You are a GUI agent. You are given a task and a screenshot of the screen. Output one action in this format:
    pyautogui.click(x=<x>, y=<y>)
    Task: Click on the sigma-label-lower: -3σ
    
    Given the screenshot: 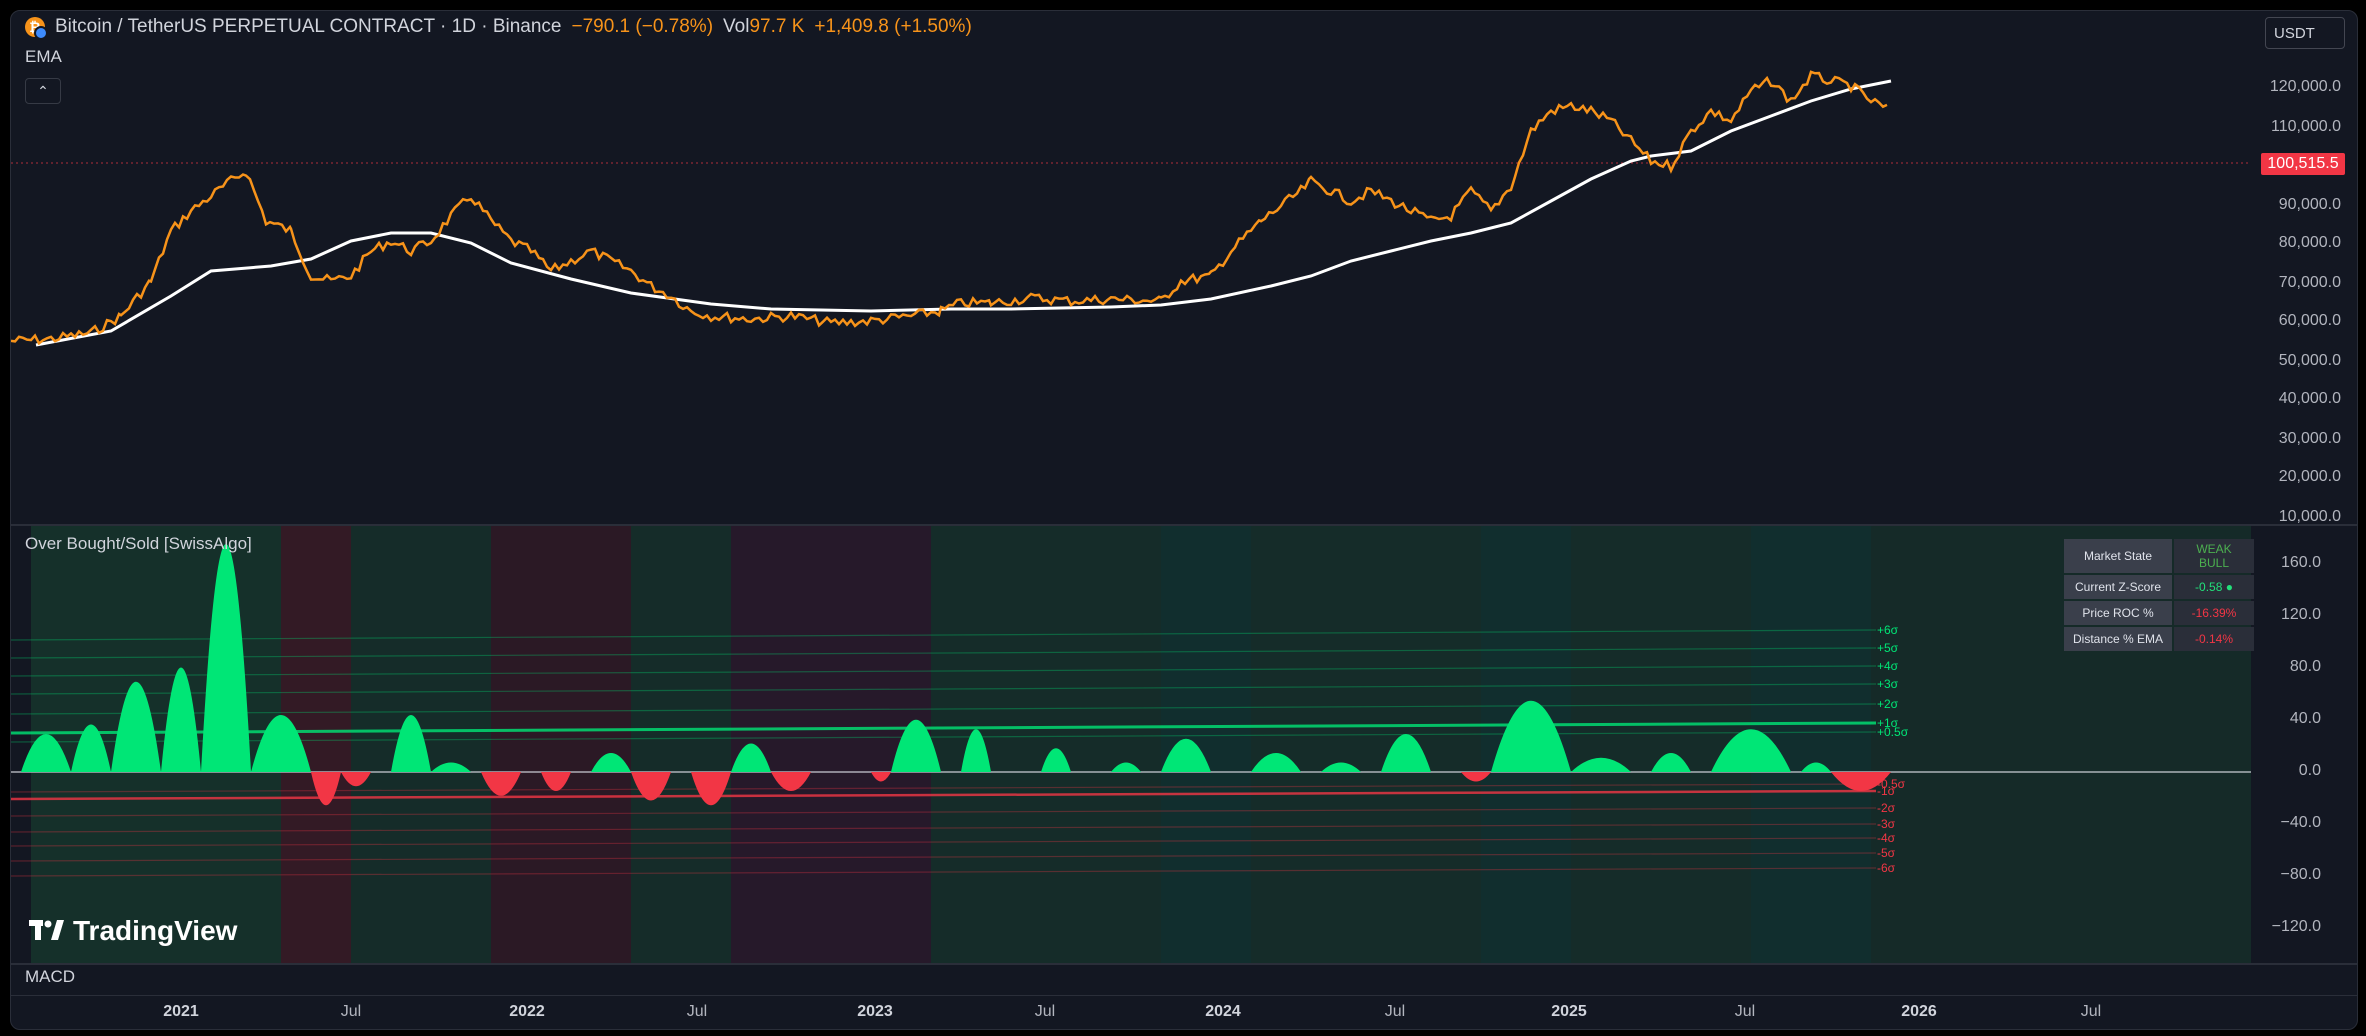 What is the action you would take?
    pyautogui.click(x=1886, y=824)
    